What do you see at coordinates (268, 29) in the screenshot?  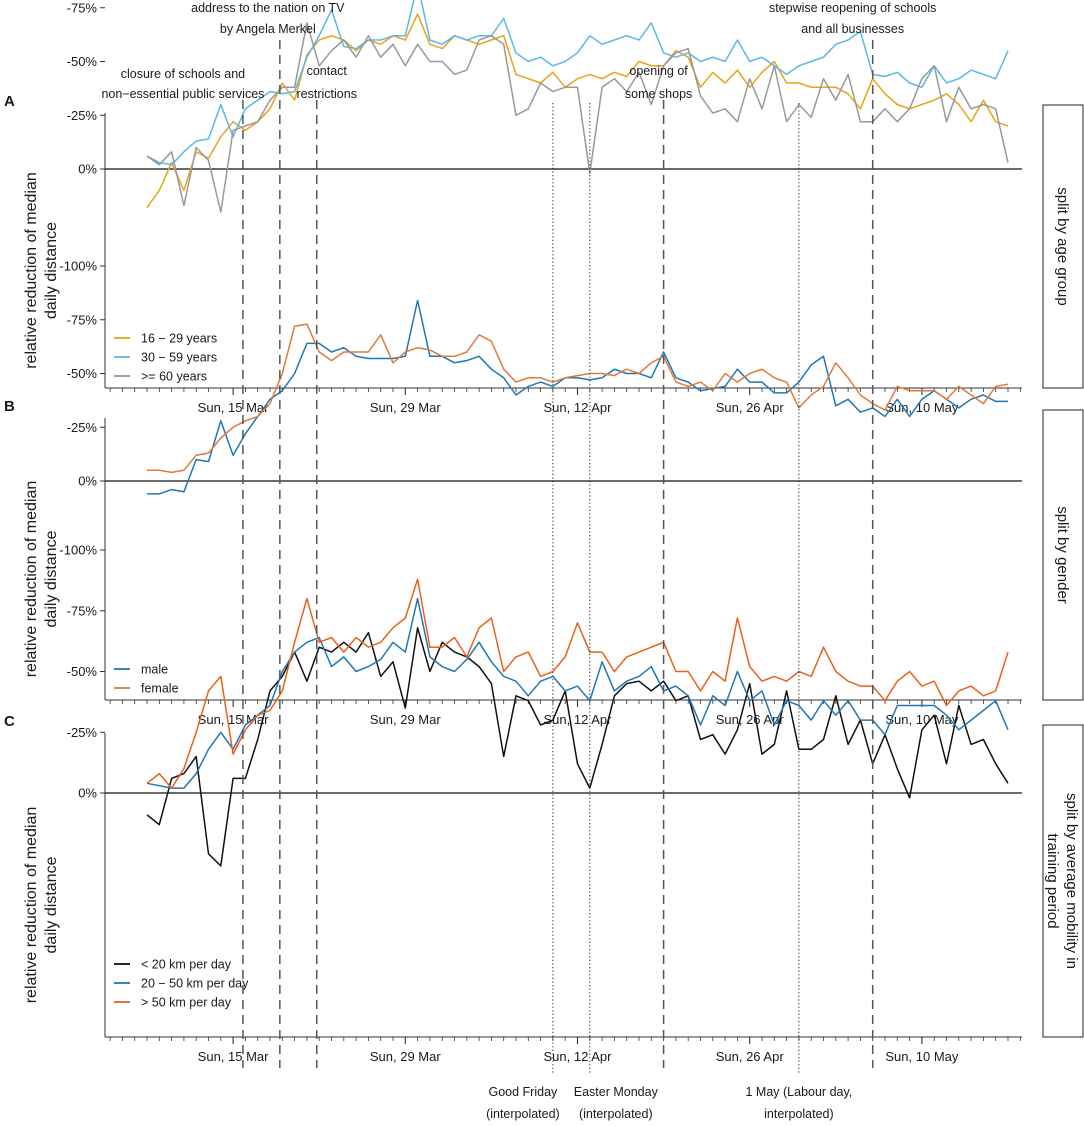 I see `event-annotation: by Angela Merkel` at bounding box center [268, 29].